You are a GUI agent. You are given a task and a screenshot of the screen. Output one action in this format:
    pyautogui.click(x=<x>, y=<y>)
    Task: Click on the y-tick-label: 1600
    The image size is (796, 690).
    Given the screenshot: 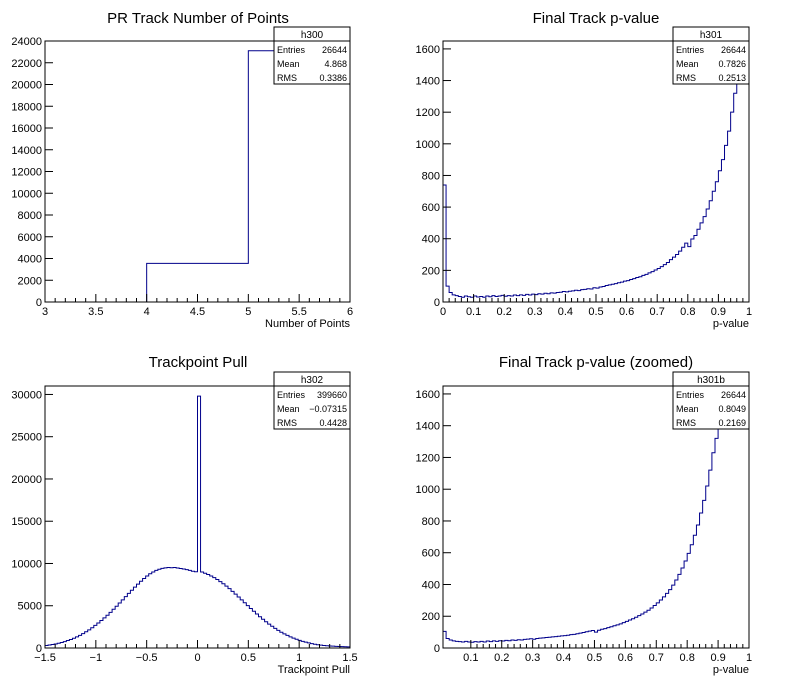 What is the action you would take?
    pyautogui.click(x=428, y=50)
    